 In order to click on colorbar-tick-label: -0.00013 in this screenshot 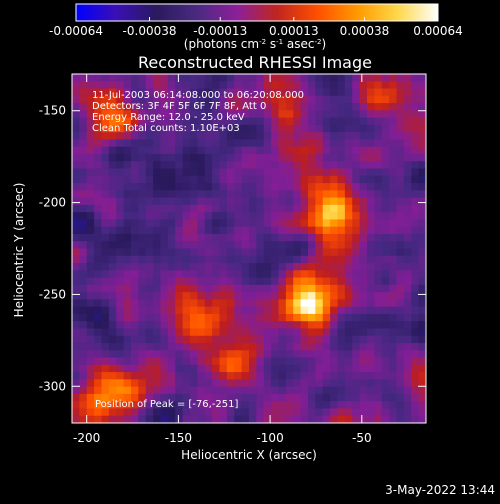, I will do `click(220, 31)`.